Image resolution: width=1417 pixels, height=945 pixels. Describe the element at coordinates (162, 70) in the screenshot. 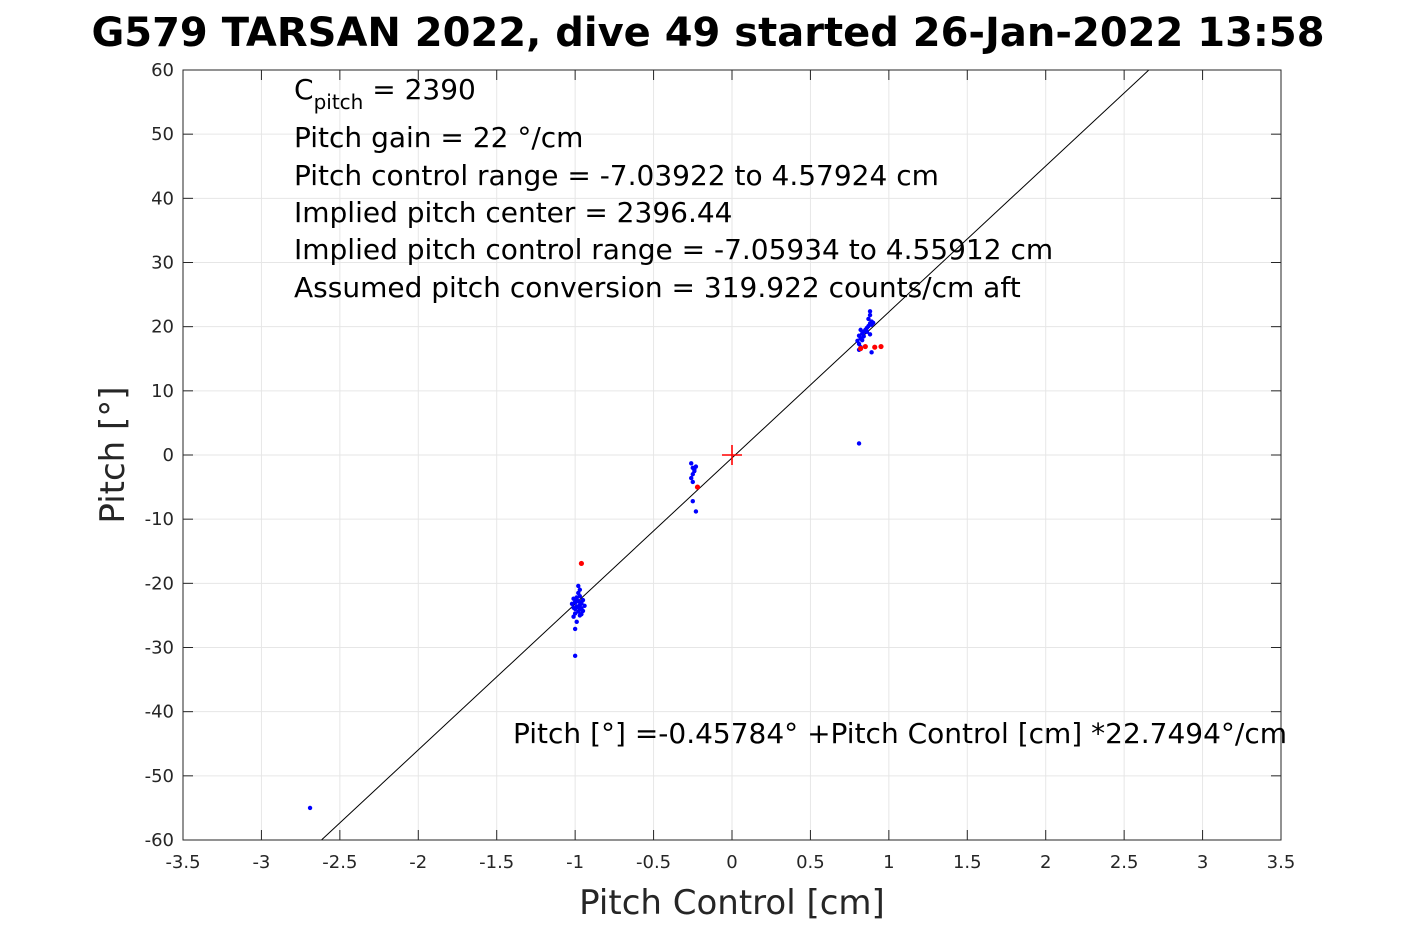

I see `y-tick-label: 60` at that location.